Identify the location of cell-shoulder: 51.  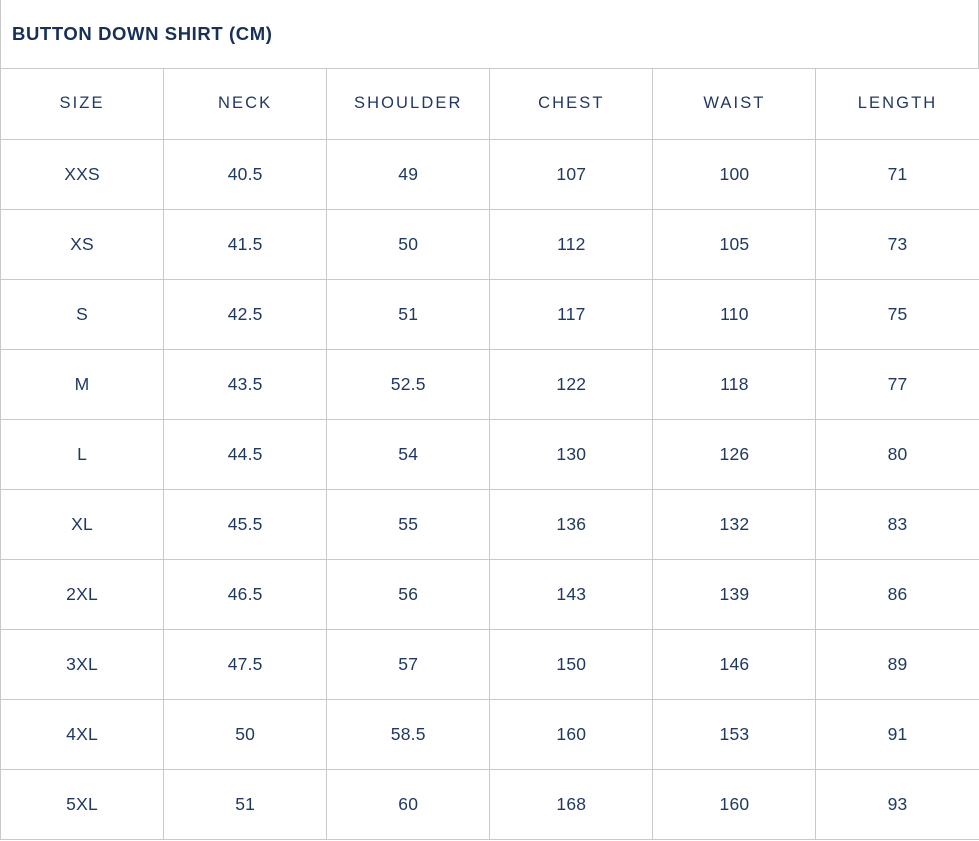
(408, 314).